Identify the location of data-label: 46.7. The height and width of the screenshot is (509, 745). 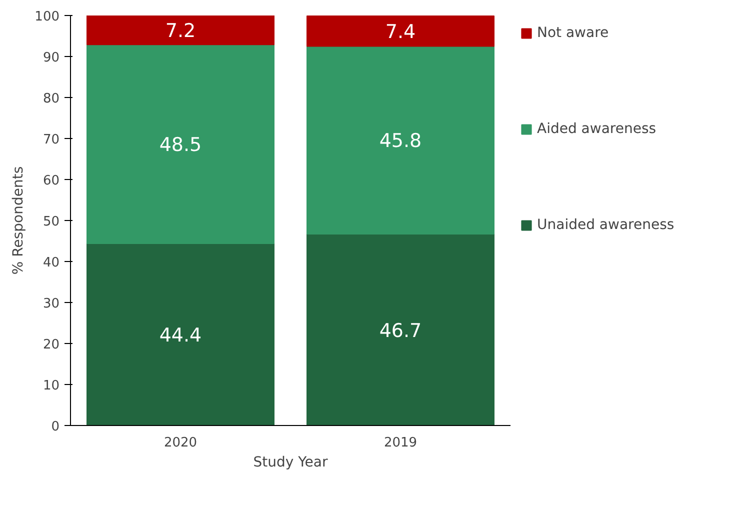
(400, 331).